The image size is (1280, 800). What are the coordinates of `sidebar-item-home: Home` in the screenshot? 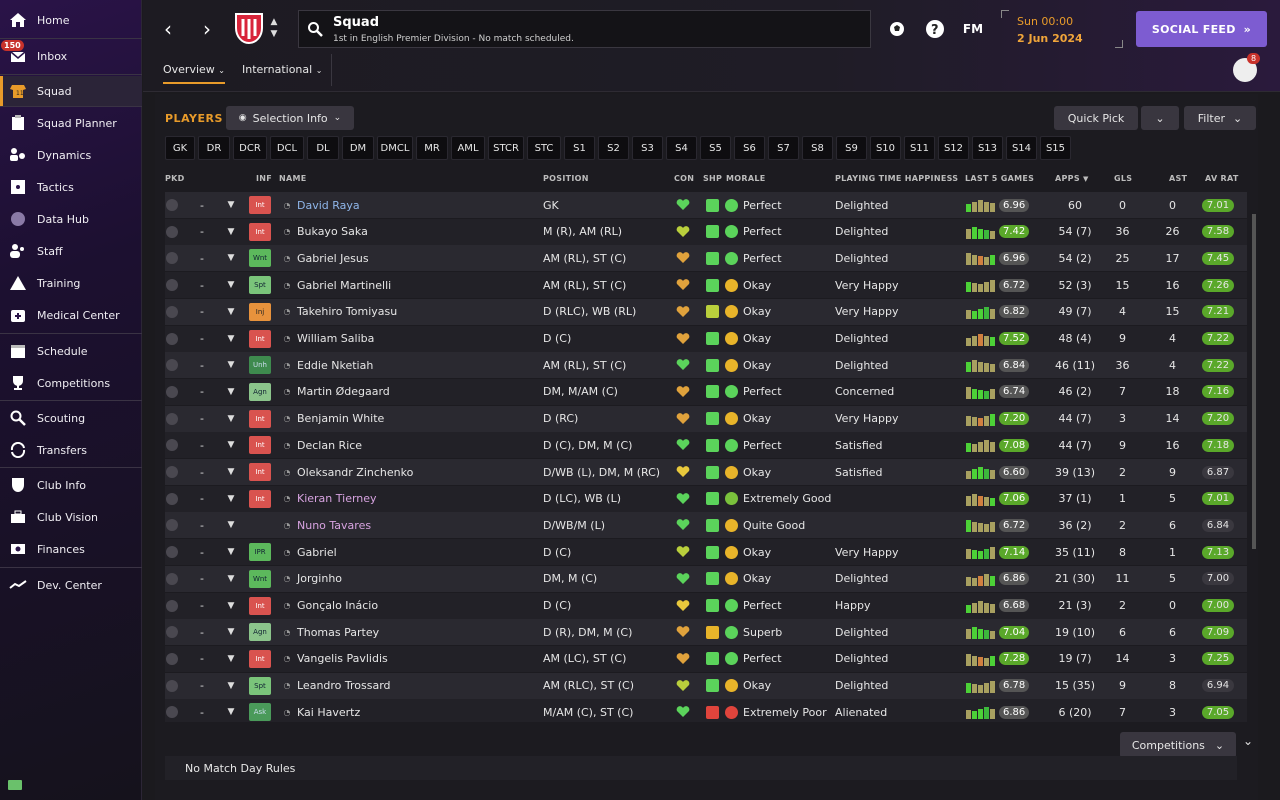 It's located at (71, 20).